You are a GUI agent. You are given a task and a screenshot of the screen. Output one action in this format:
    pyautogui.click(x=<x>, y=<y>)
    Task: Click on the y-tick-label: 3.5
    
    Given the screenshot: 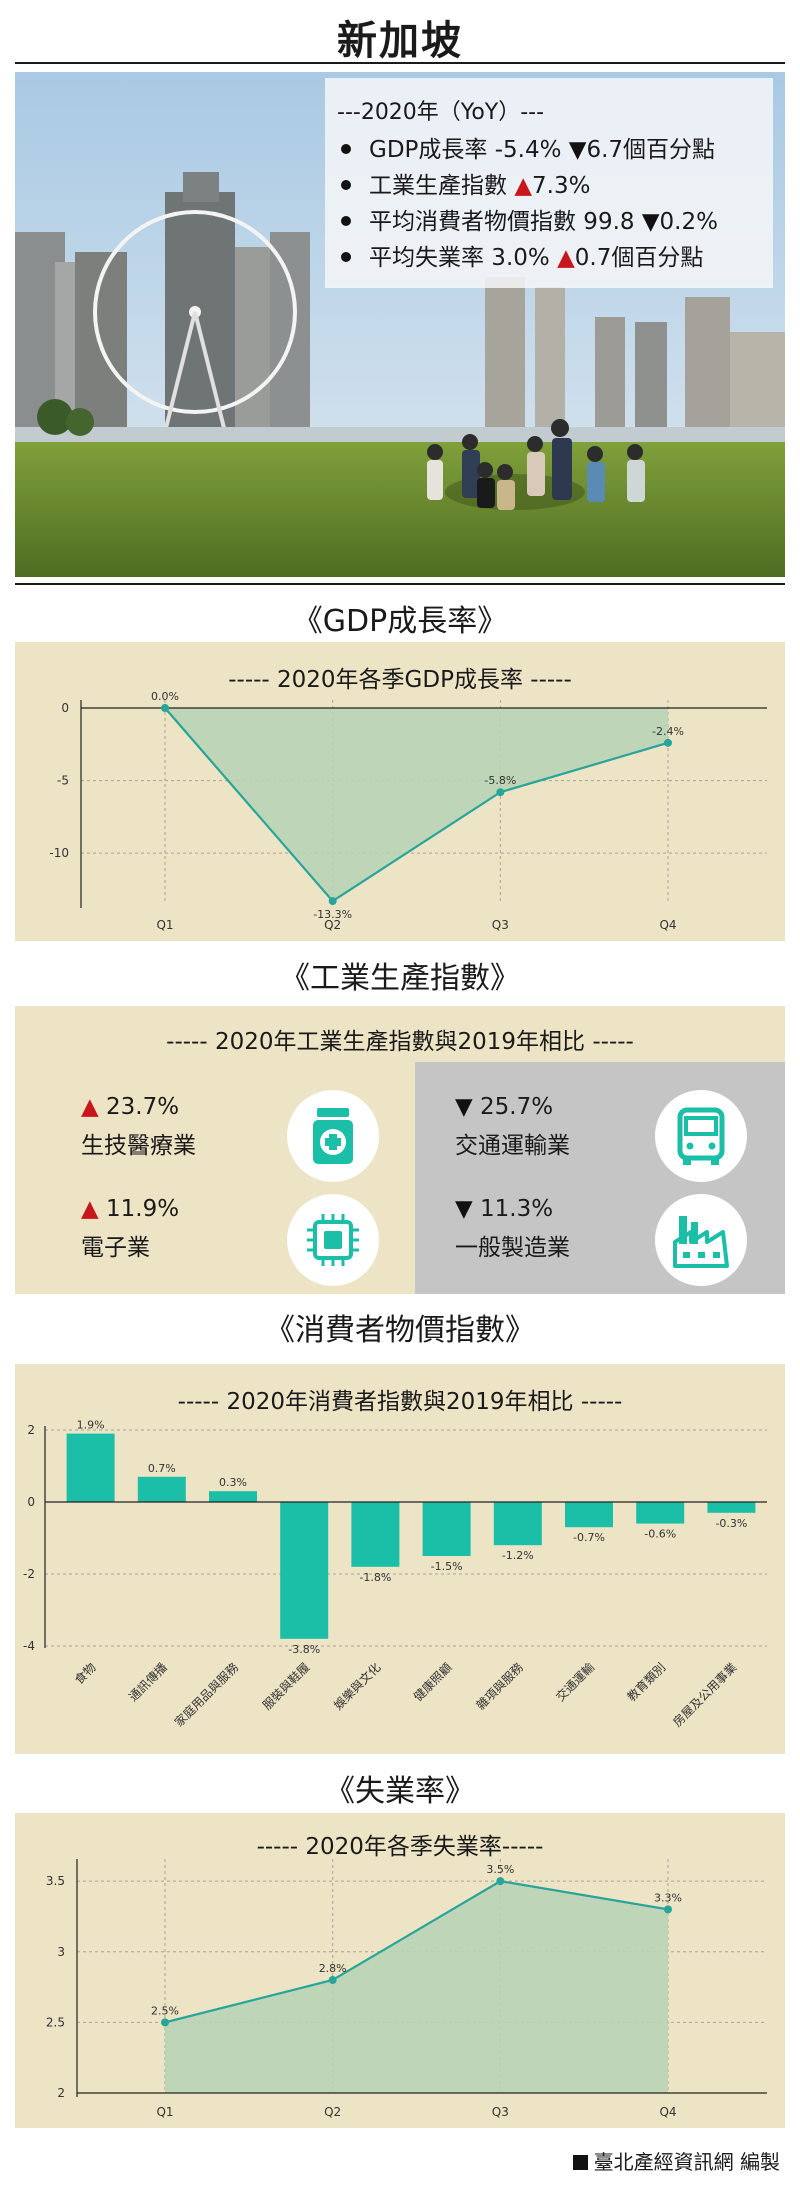 What is the action you would take?
    pyautogui.click(x=55, y=1881)
    